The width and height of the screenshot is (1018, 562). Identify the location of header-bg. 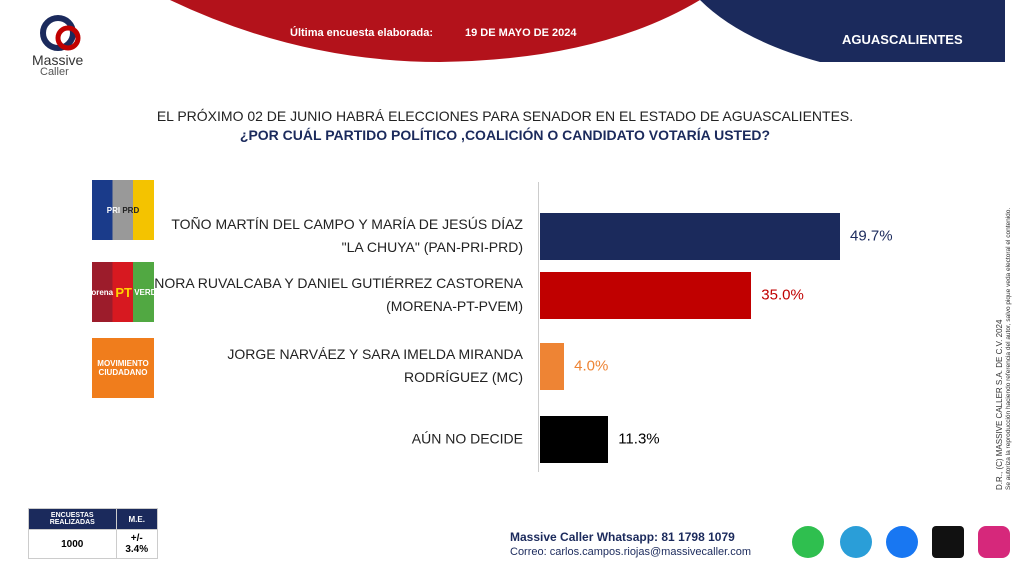
(522, 31).